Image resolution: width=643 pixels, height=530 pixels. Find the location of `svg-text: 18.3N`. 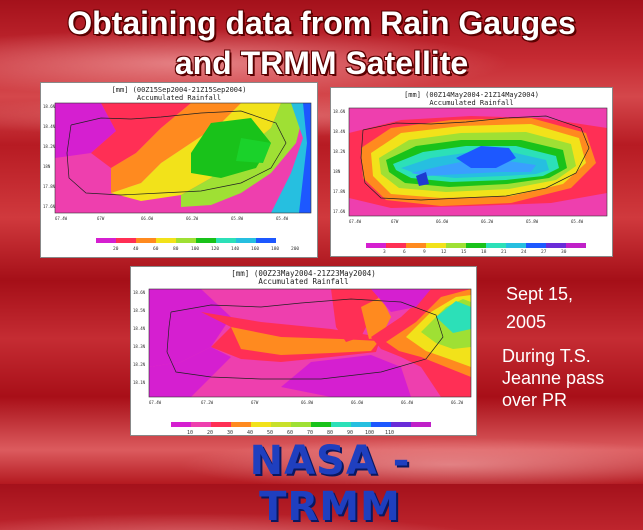

svg-text: 18.3N is located at coordinates (139, 346).